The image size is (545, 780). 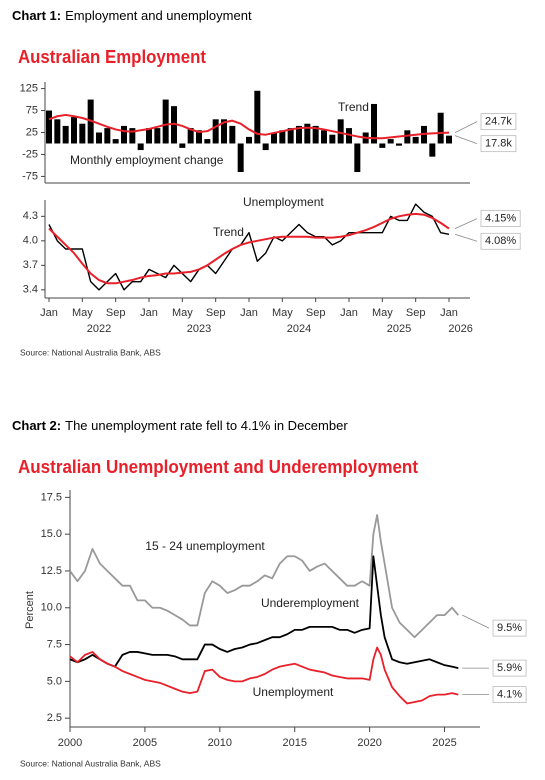 What do you see at coordinates (353, 107) in the screenshot?
I see `series-label: Trend` at bounding box center [353, 107].